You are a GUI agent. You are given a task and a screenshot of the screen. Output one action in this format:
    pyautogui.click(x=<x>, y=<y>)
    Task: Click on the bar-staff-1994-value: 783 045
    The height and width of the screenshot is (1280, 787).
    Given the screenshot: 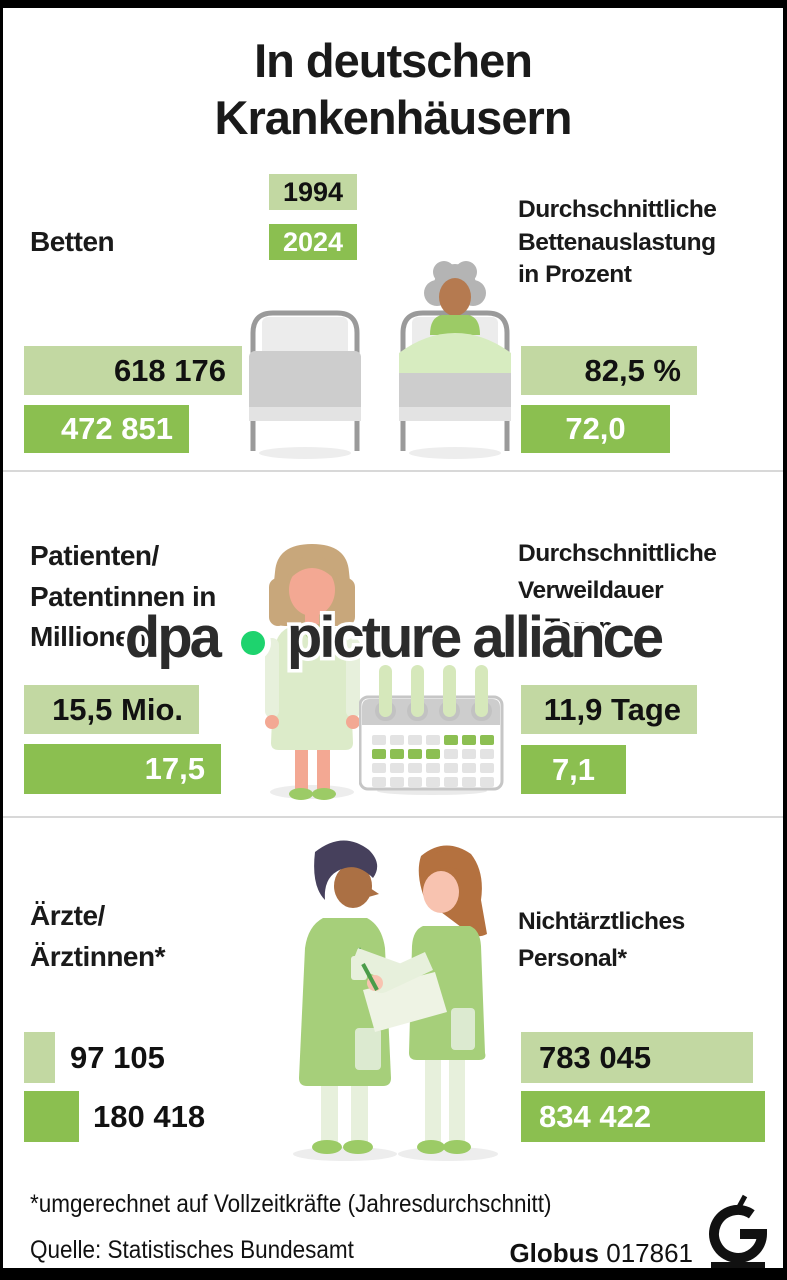 What is the action you would take?
    pyautogui.click(x=595, y=1057)
    